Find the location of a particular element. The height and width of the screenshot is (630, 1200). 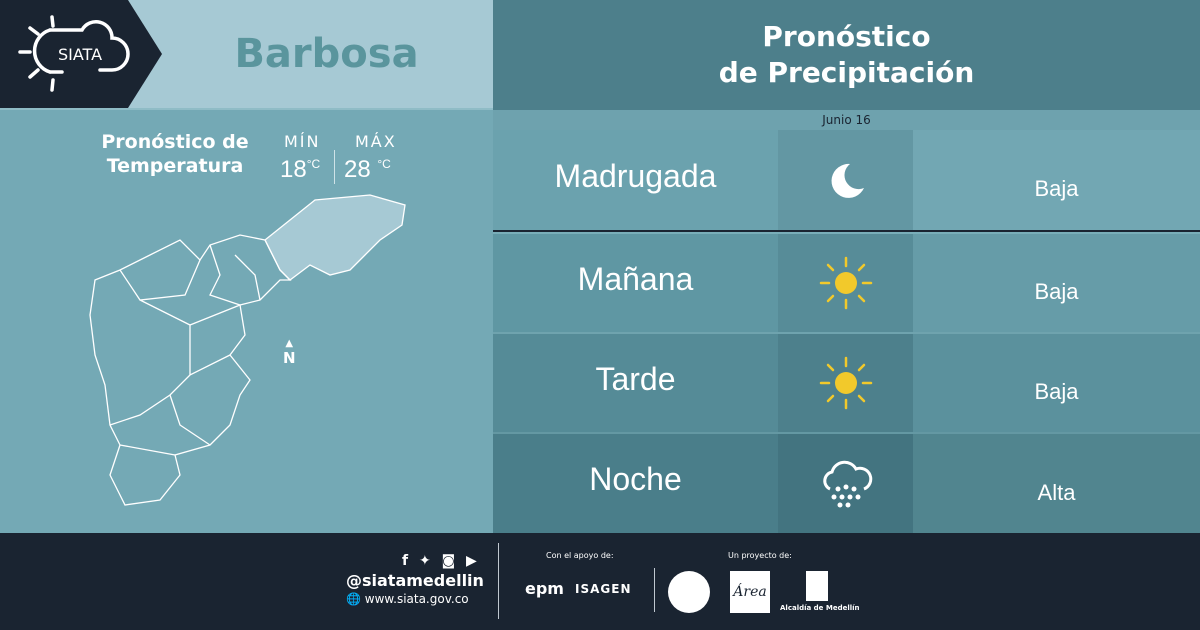

max-temp: 28 °C is located at coordinates (367, 169).